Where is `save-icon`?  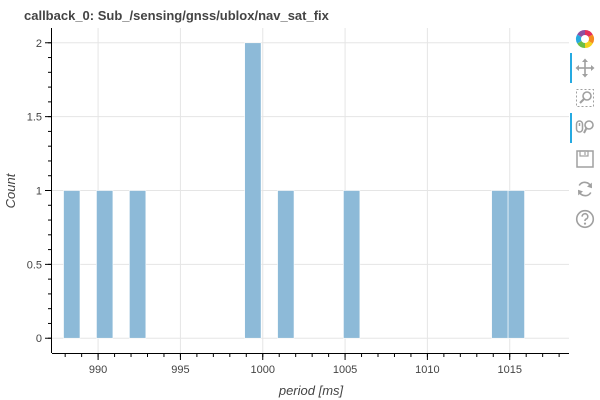
save-icon is located at coordinates (585, 159).